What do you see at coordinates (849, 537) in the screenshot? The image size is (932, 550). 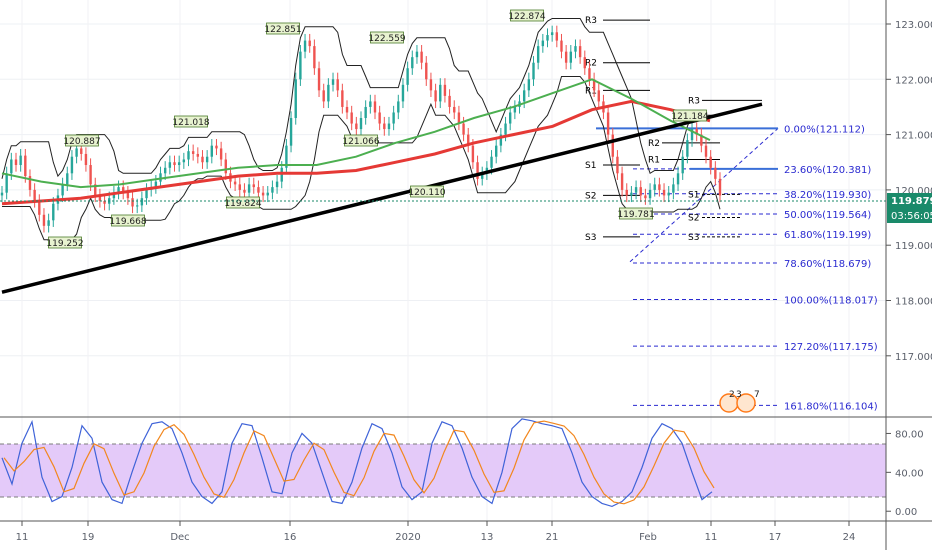 I see `time-tick-label: 24` at bounding box center [849, 537].